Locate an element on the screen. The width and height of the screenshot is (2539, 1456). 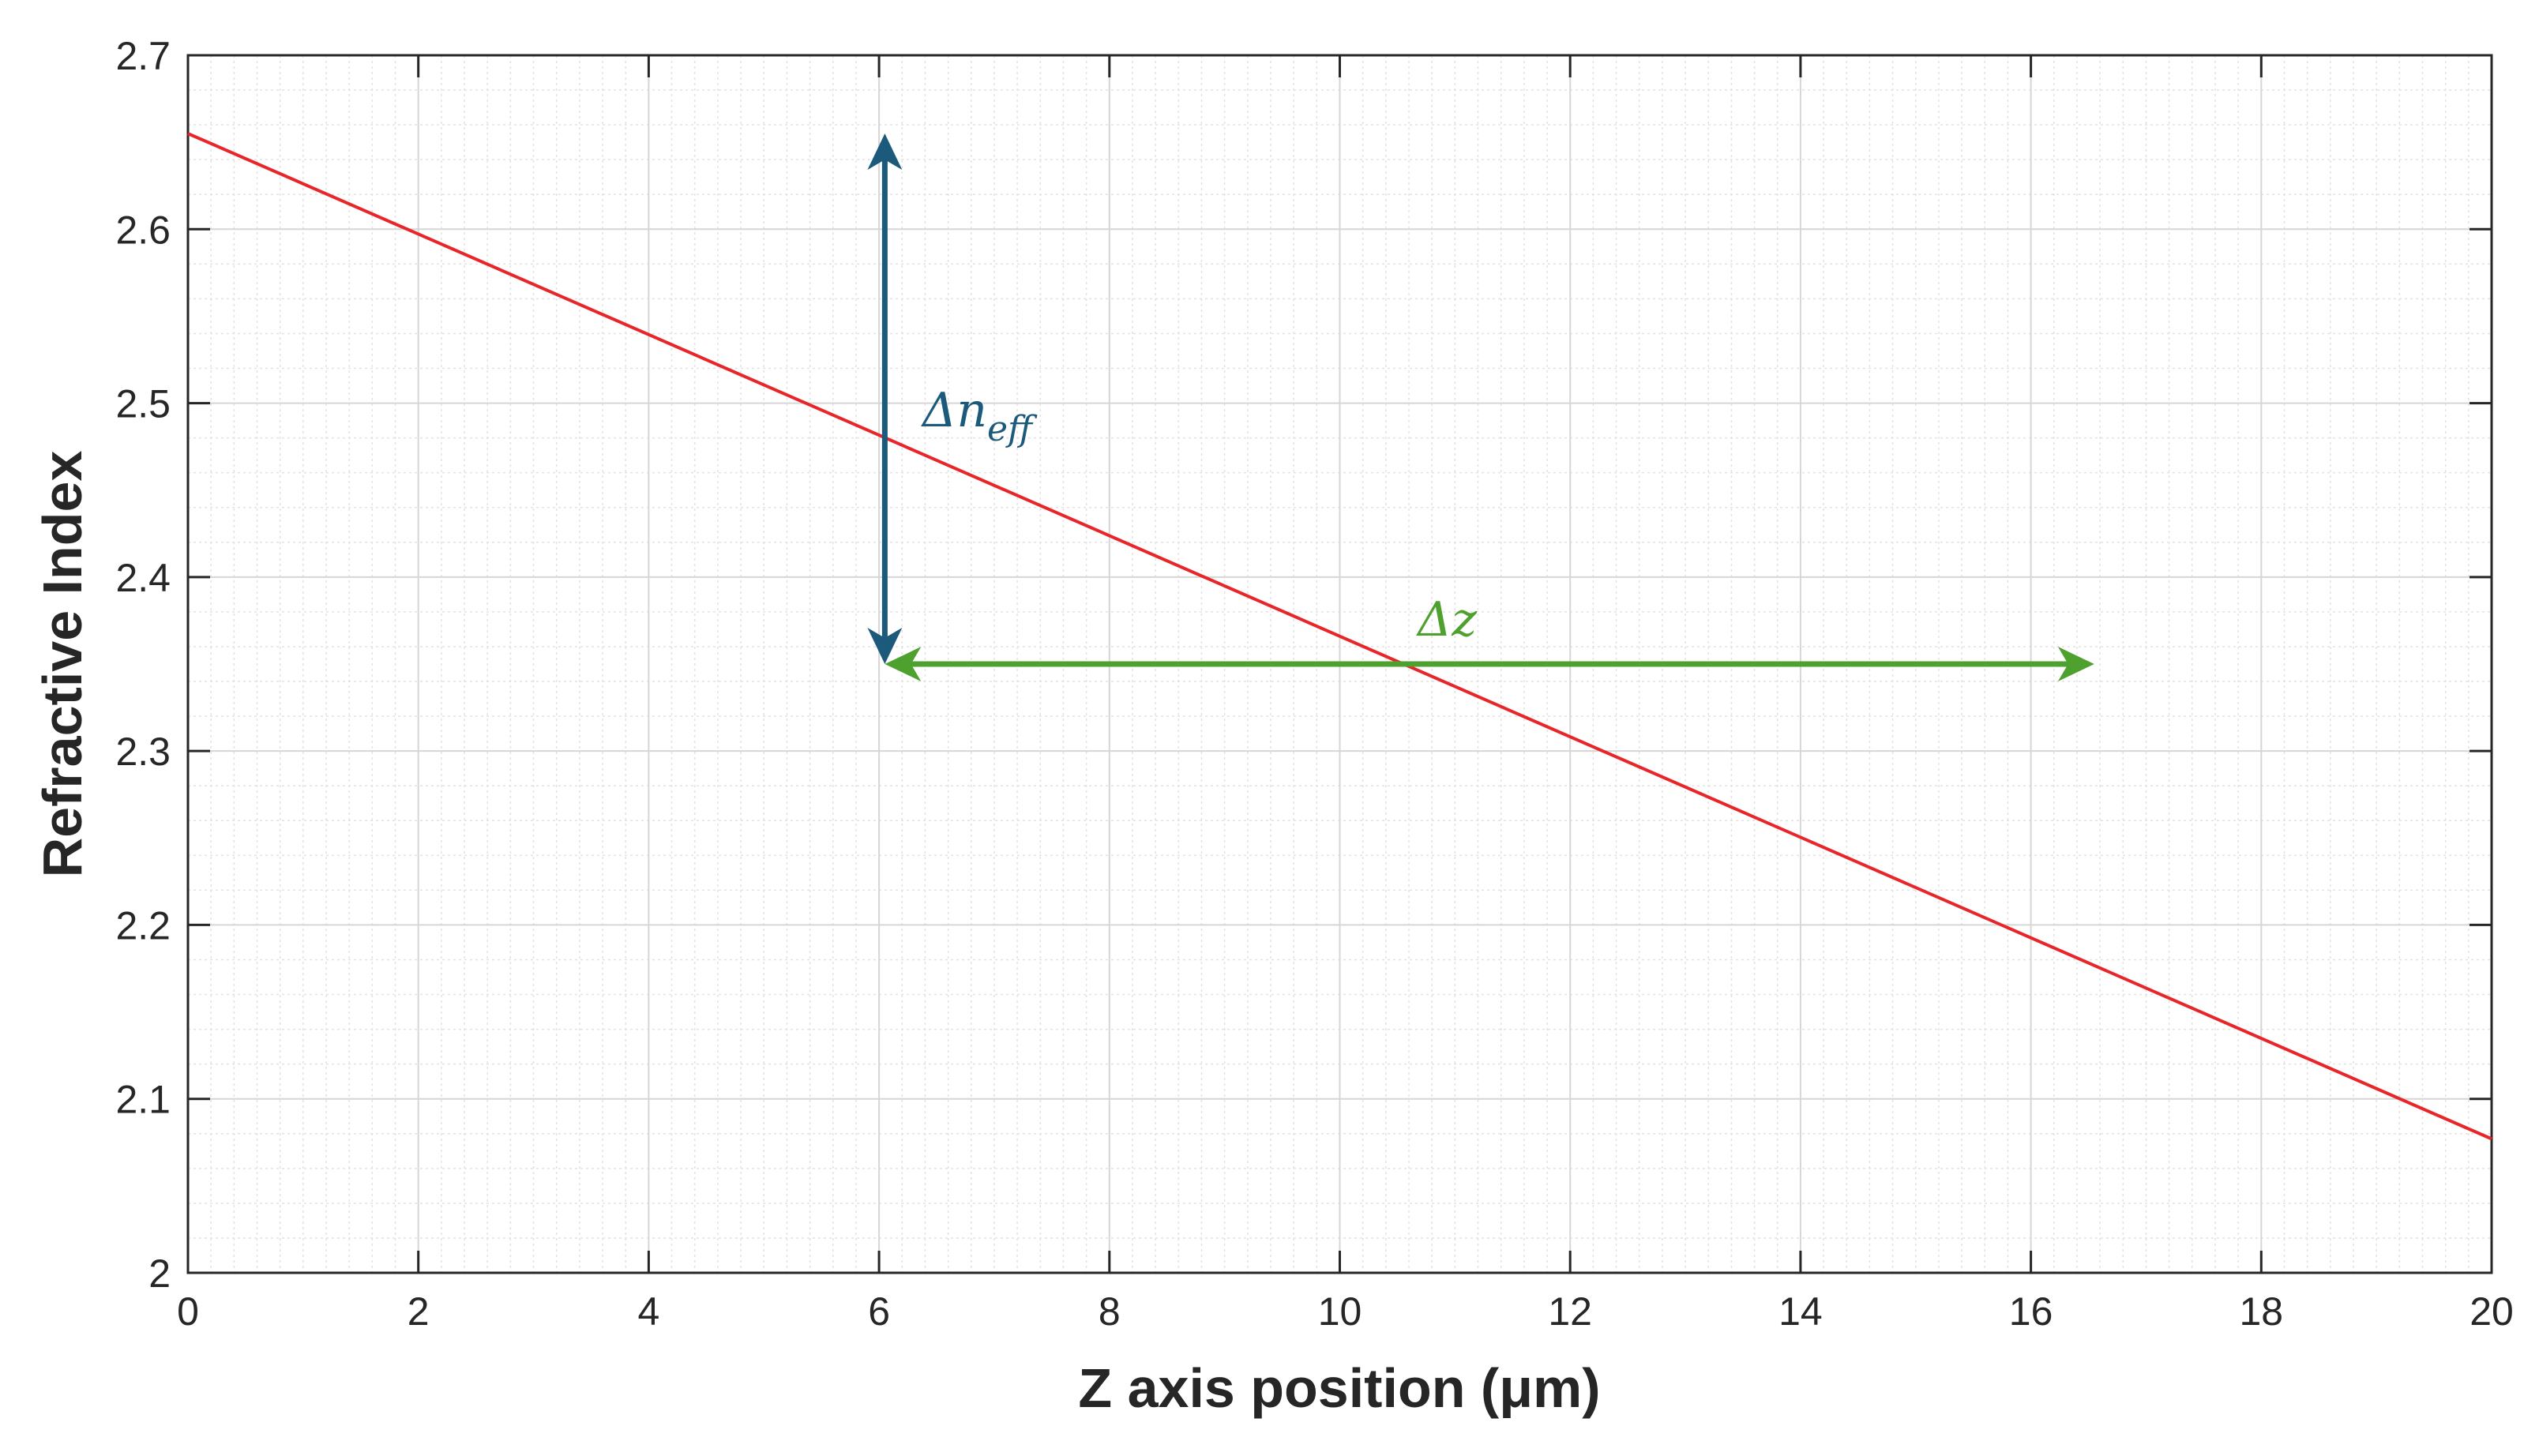
y-tick-labels: 2 2.1 2.2 2.3 2.4 2.5 2.6 2.7 is located at coordinates (143, 665).